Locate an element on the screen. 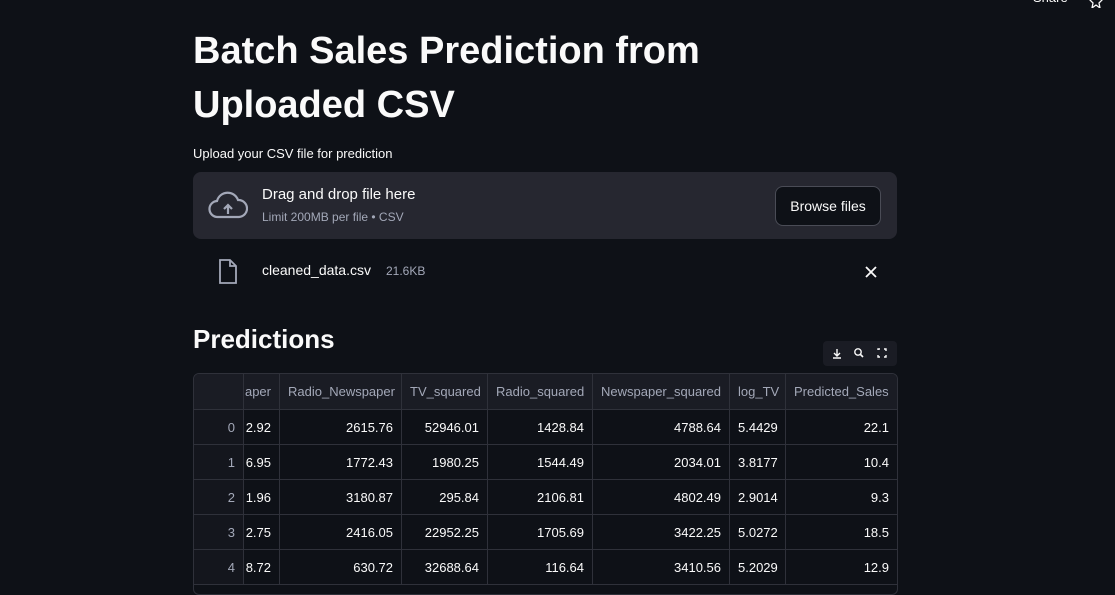 The image size is (1115, 595). table-cell: 52946.01 is located at coordinates (445, 427).